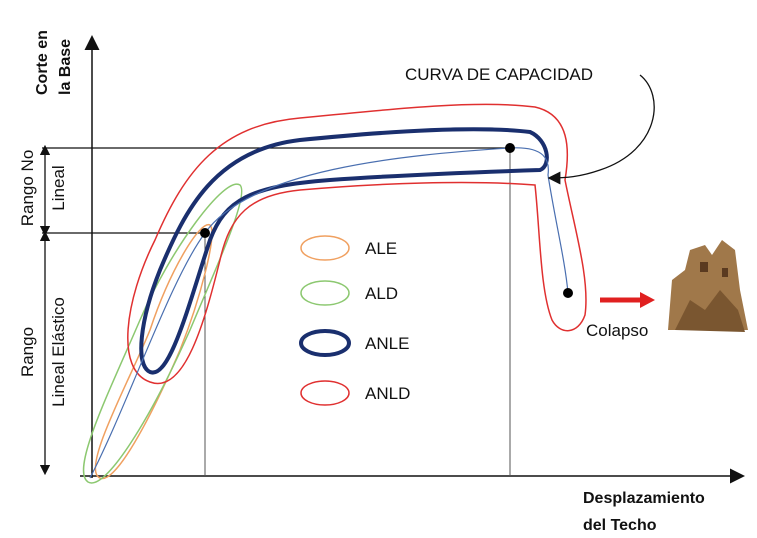 The image size is (757, 538). What do you see at coordinates (617, 330) in the screenshot?
I see `collapse-label: Colapso` at bounding box center [617, 330].